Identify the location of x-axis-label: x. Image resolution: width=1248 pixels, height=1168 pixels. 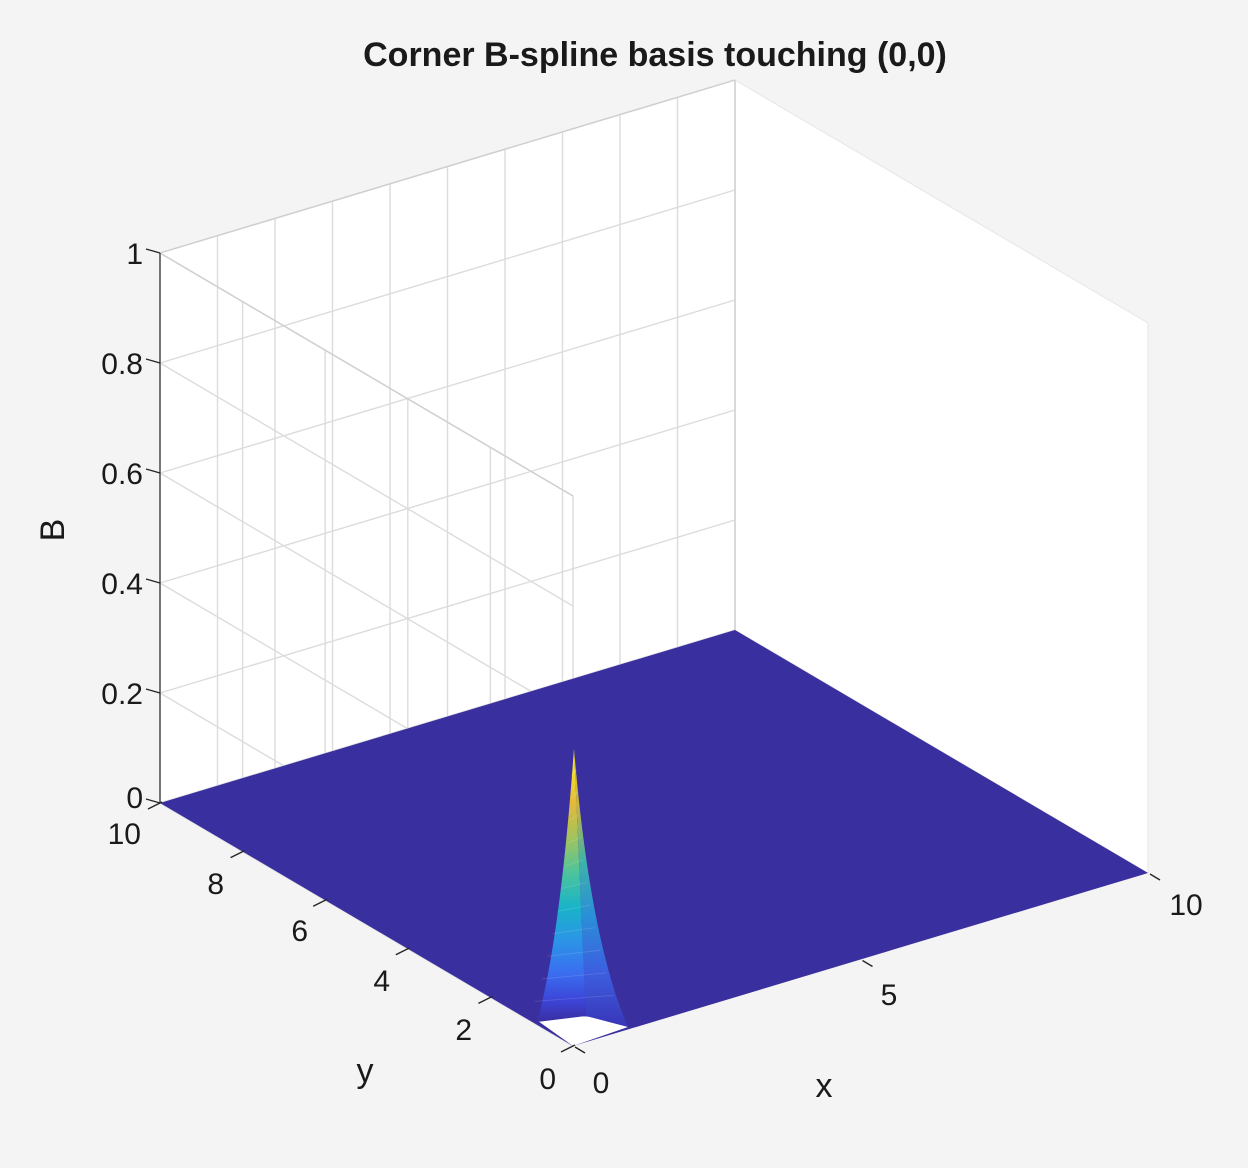
(824, 1086).